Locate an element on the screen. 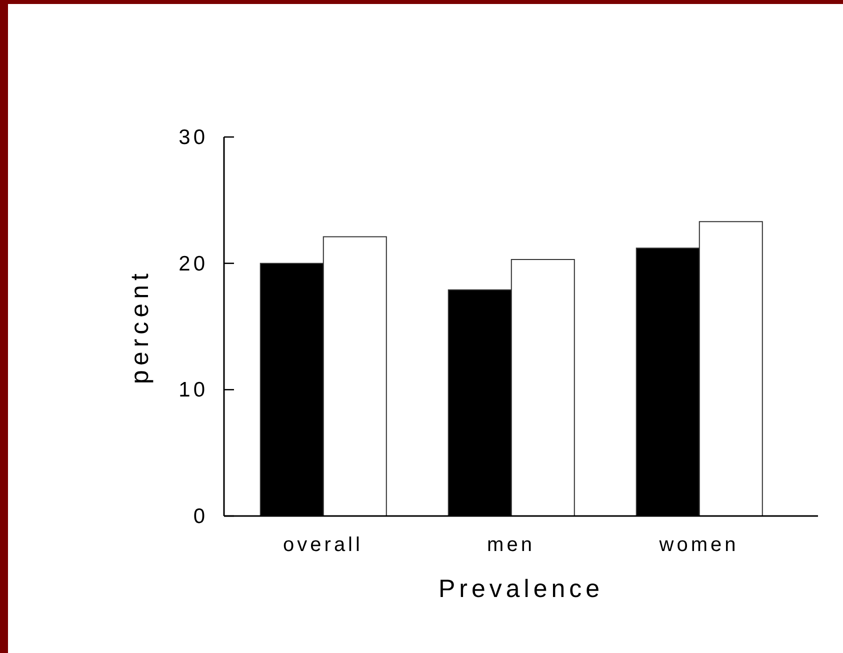  y-tick-label: 30 is located at coordinates (193, 137).